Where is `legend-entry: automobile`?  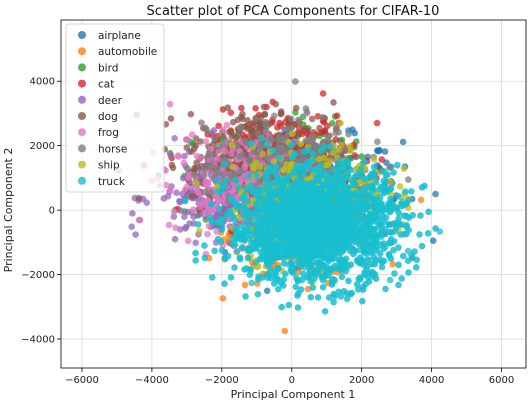 legend-entry: automobile is located at coordinates (127, 52).